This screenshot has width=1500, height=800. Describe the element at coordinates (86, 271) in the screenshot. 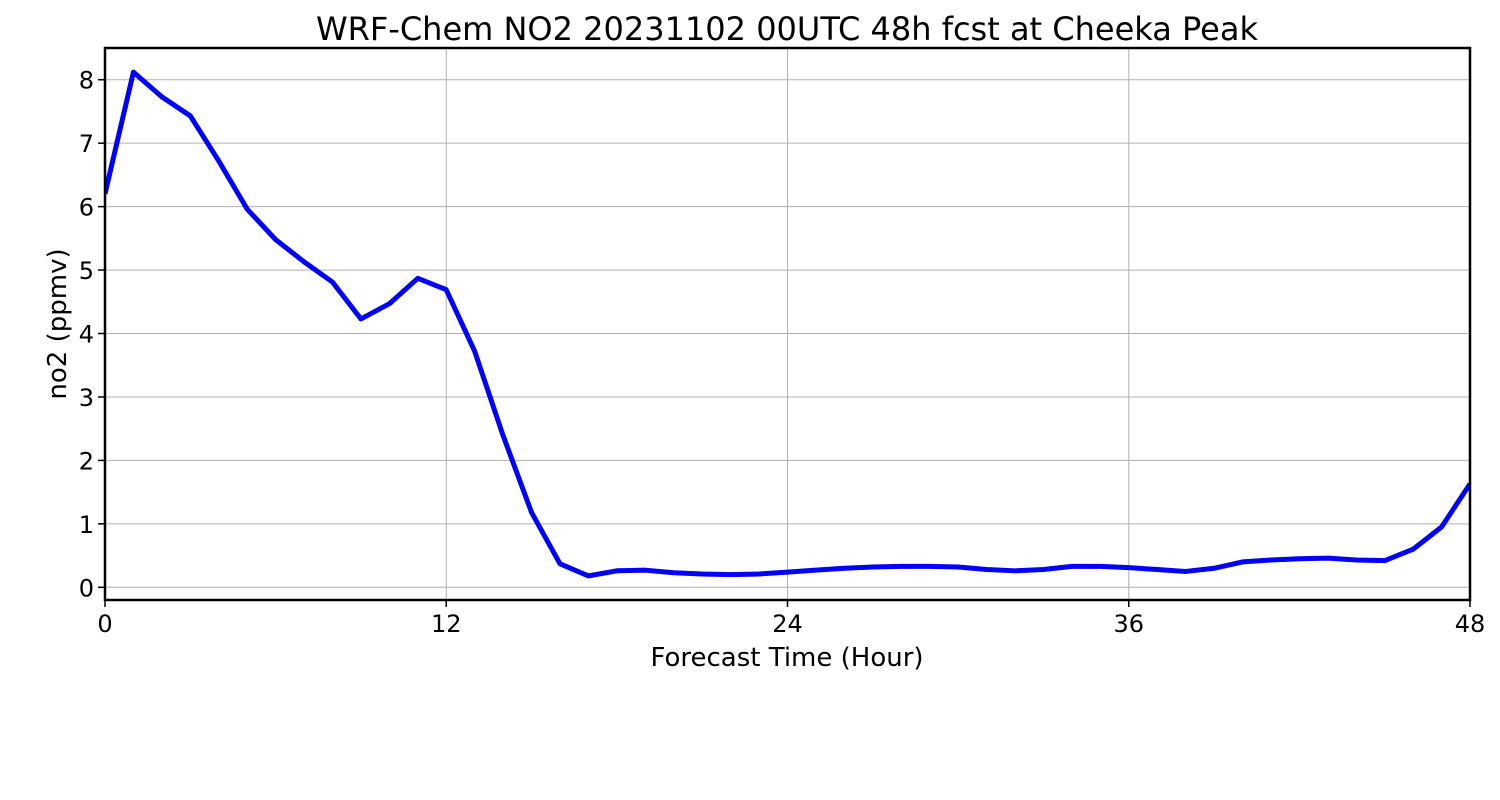

I see `y-tick-label: 5` at that location.